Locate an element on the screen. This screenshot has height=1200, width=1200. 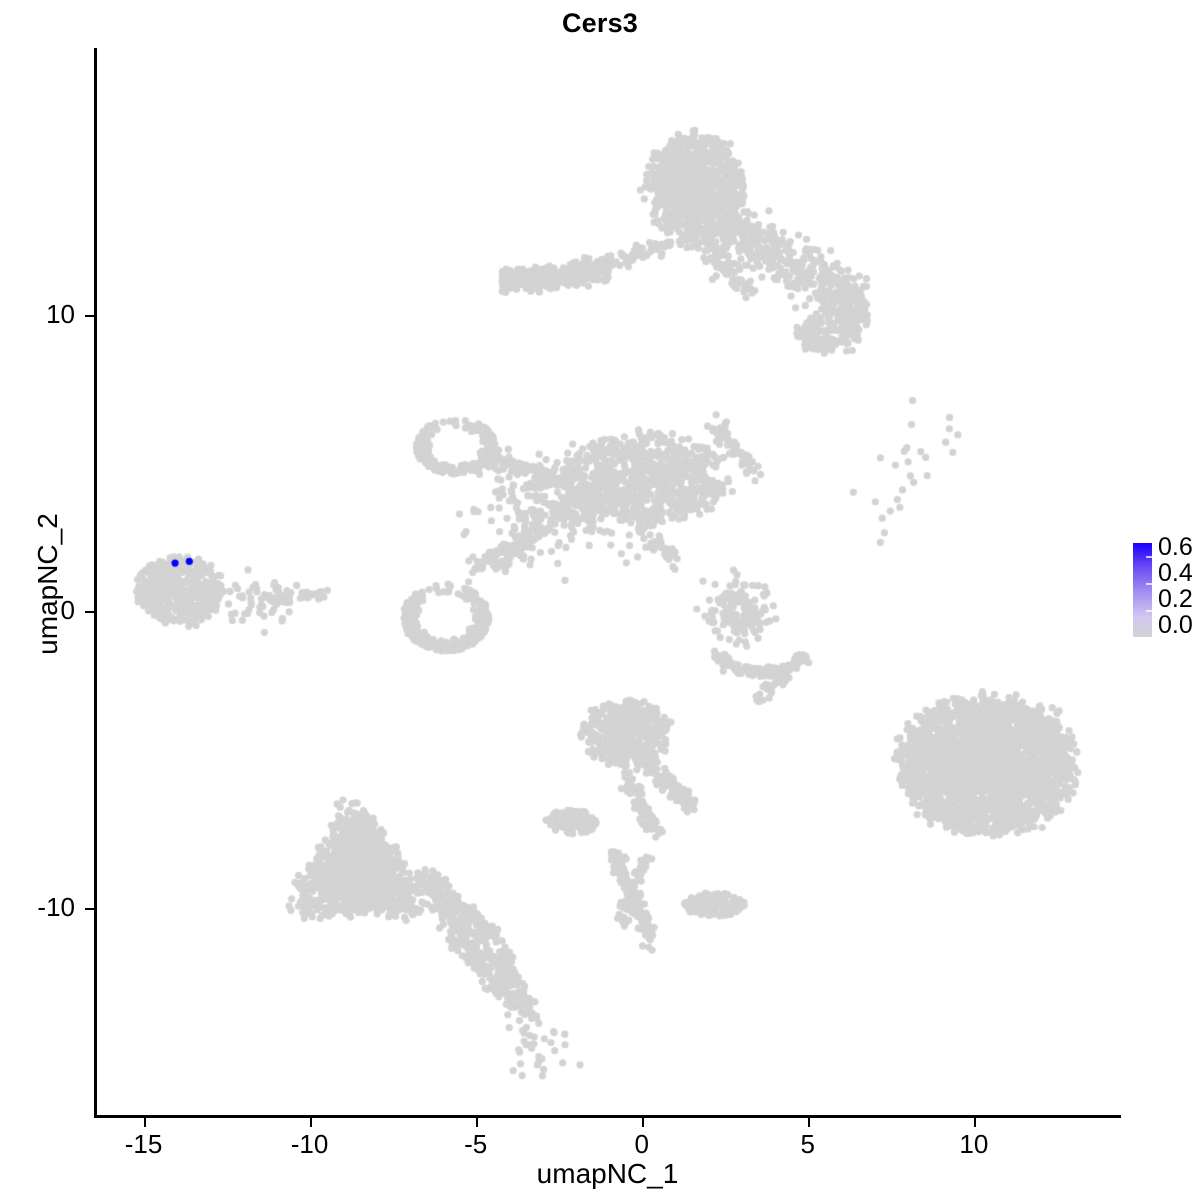
x-tick-label: 0 is located at coordinates (641, 1144).